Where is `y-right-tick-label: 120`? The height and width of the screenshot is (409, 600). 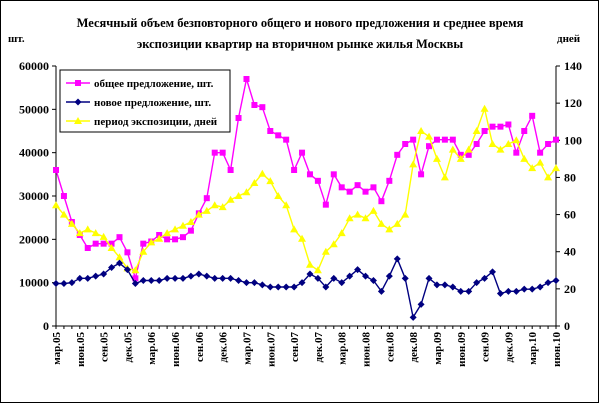 y-right-tick-label: 120 is located at coordinates (573, 103).